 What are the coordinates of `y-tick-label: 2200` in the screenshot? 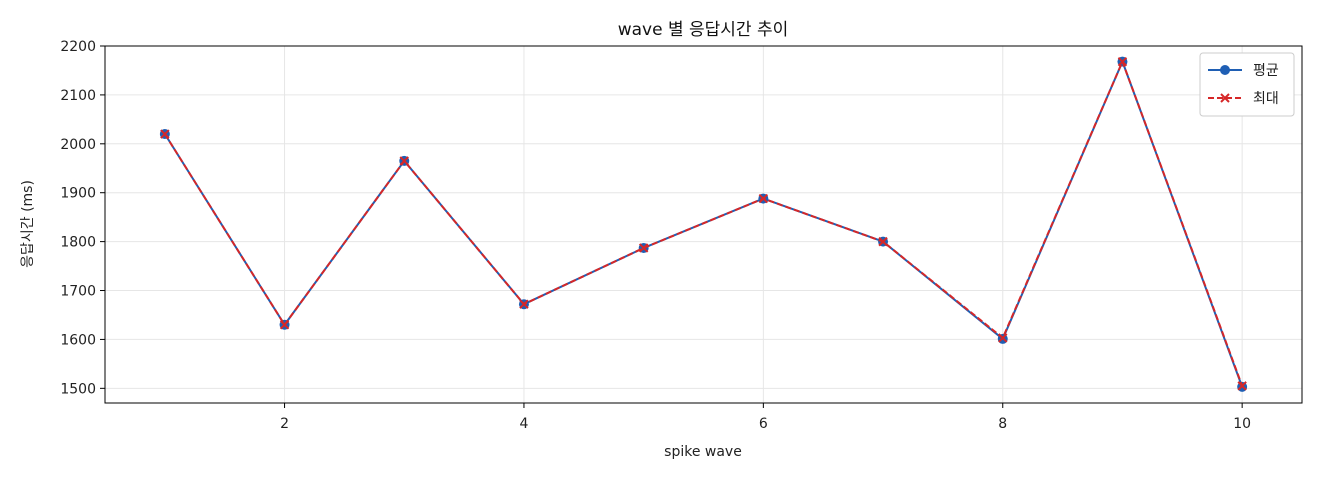 It's located at (78, 47).